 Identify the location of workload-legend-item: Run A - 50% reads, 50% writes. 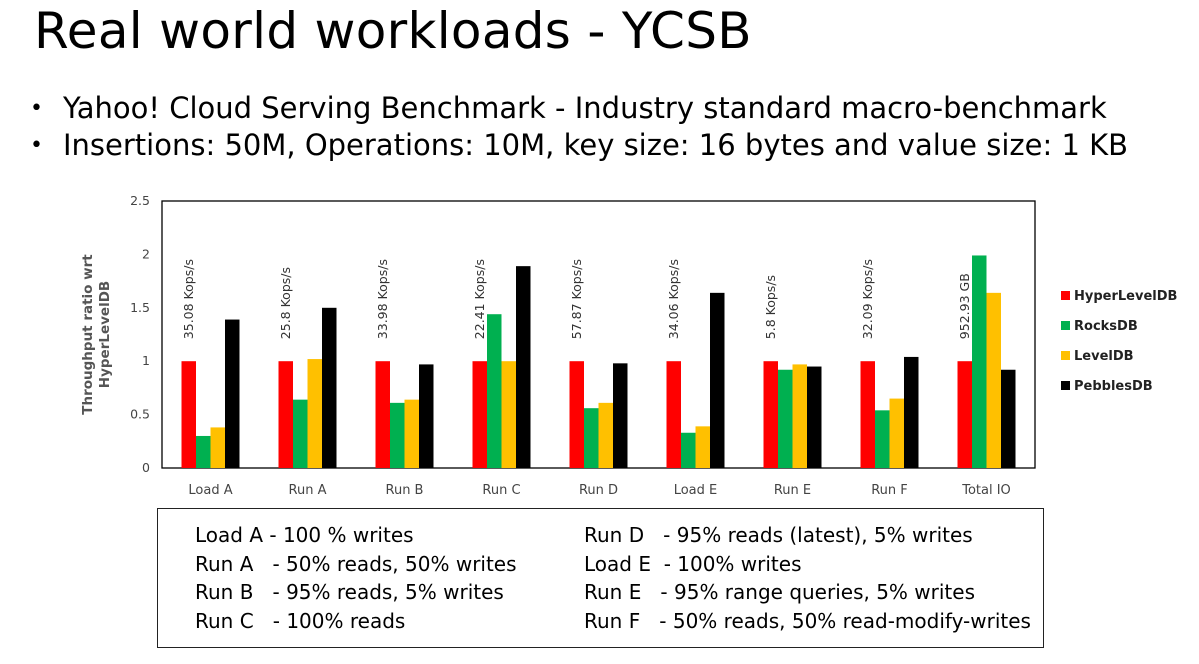
(356, 563).